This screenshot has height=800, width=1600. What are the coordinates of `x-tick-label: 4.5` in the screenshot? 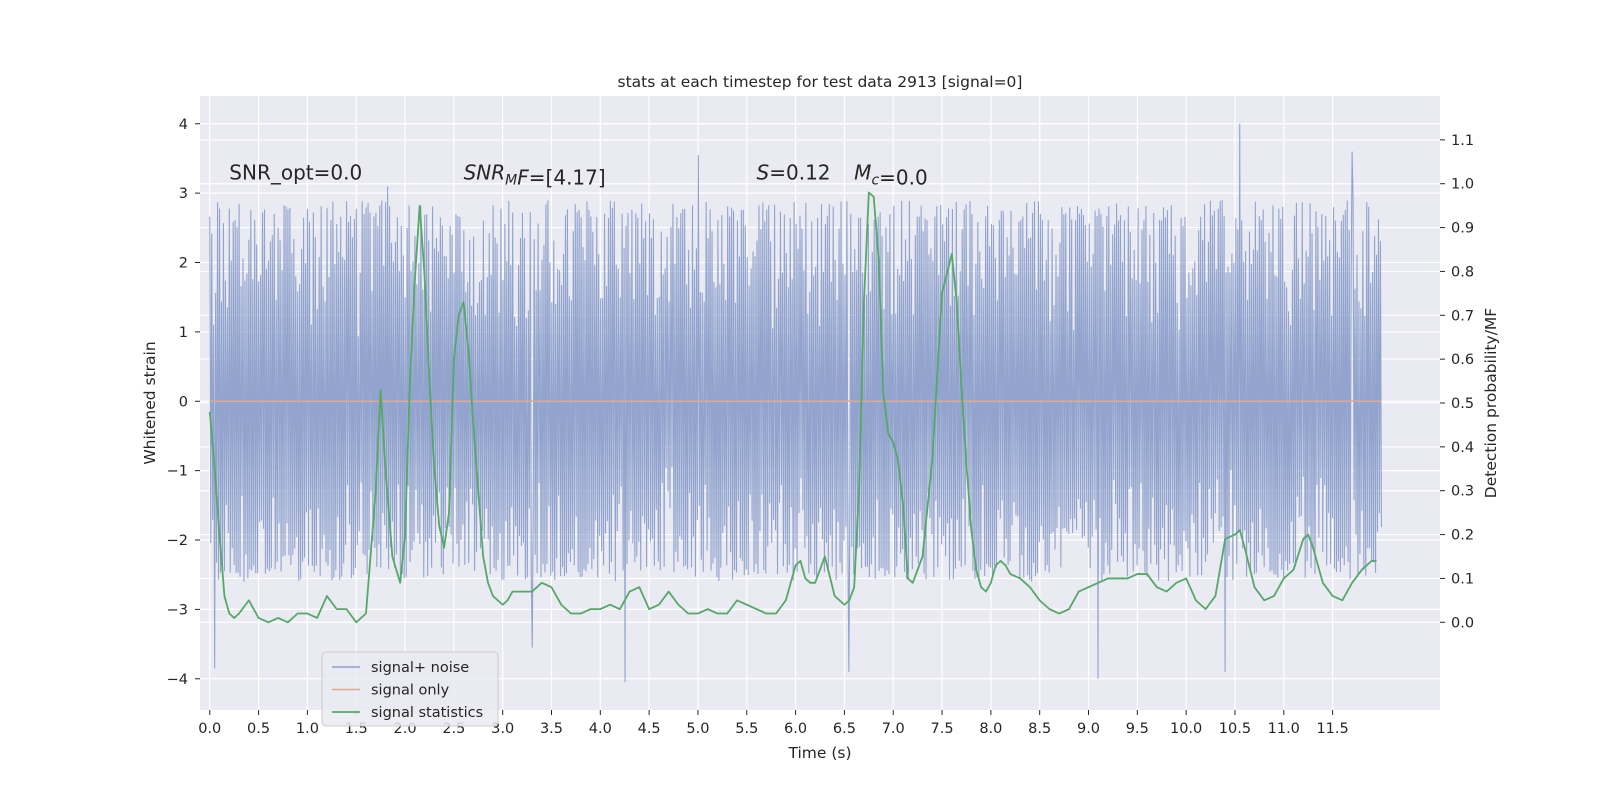 It's located at (649, 729).